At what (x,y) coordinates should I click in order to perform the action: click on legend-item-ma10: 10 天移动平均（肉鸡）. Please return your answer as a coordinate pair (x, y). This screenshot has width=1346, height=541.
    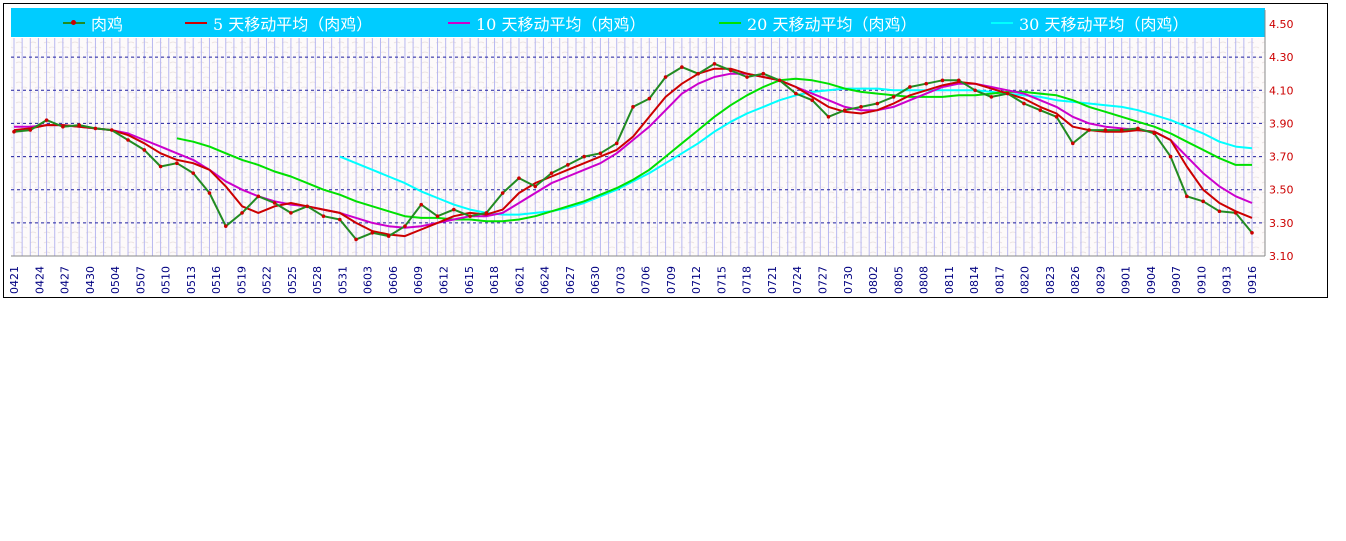
    Looking at the image, I should click on (546, 22).